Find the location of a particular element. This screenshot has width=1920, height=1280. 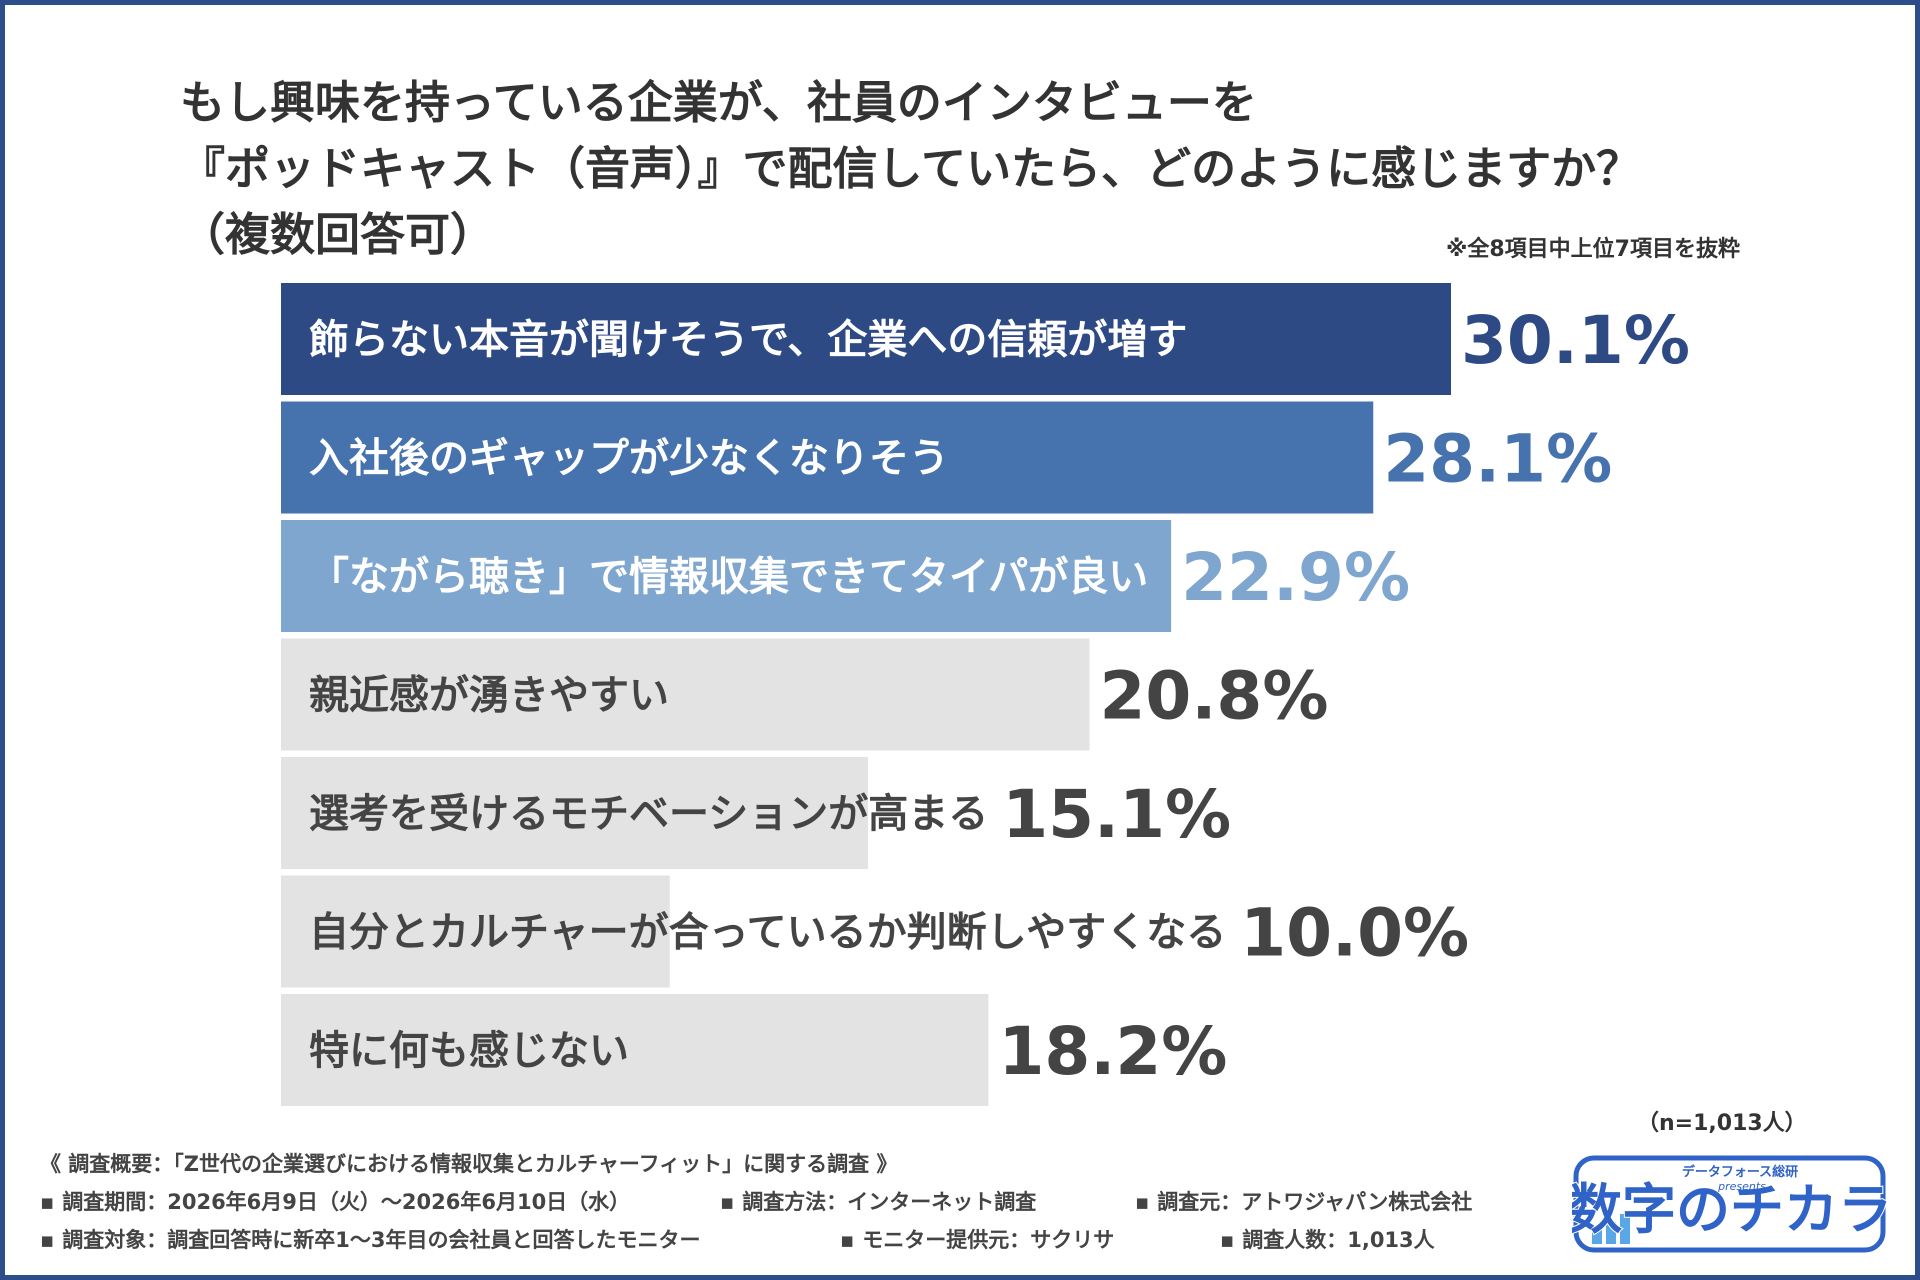

value-label-3: 22.9% is located at coordinates (1295, 577).